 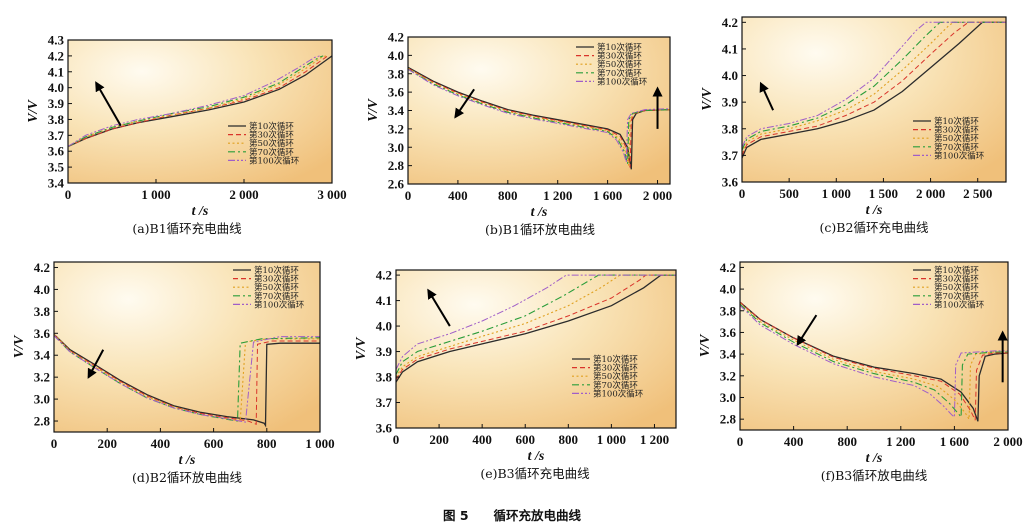 I want to click on x-tick-label: 500, so click(x=789, y=193).